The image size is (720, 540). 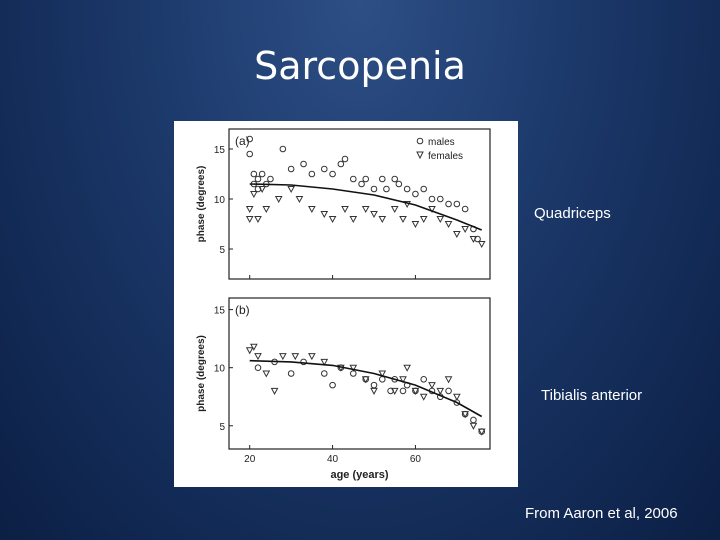 I want to click on legend-label-males: males, so click(x=441, y=142).